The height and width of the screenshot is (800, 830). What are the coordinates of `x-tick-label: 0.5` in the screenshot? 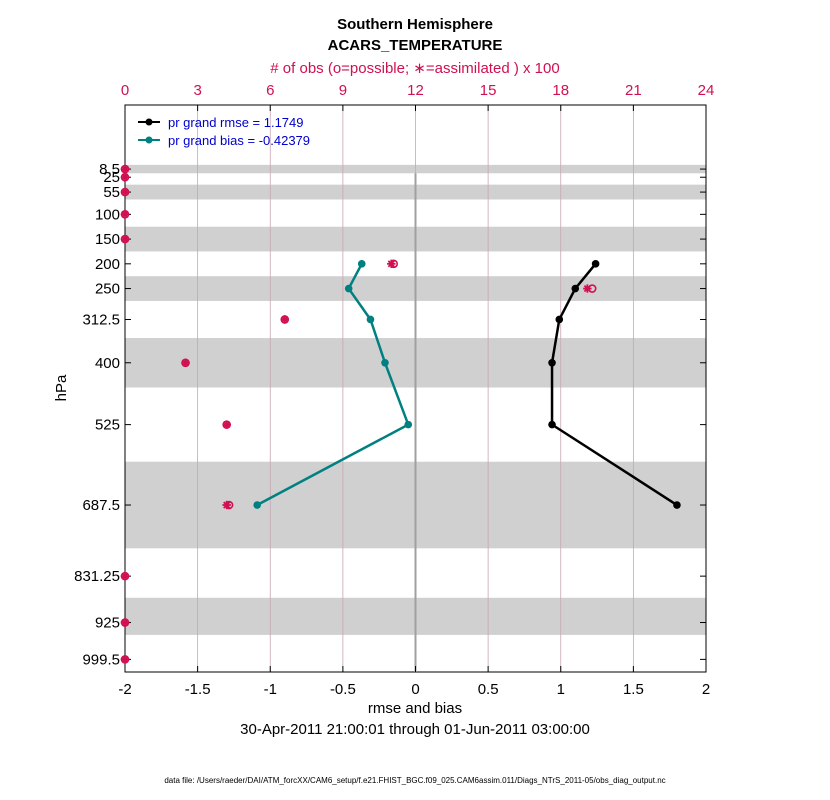 It's located at (488, 689).